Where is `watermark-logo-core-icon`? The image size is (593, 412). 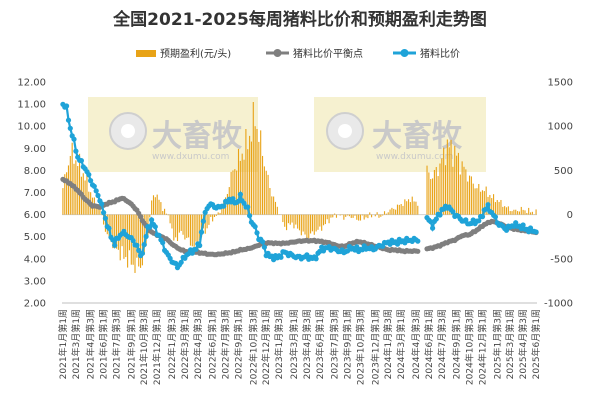
watermark-logo-core-icon is located at coordinates (128, 131).